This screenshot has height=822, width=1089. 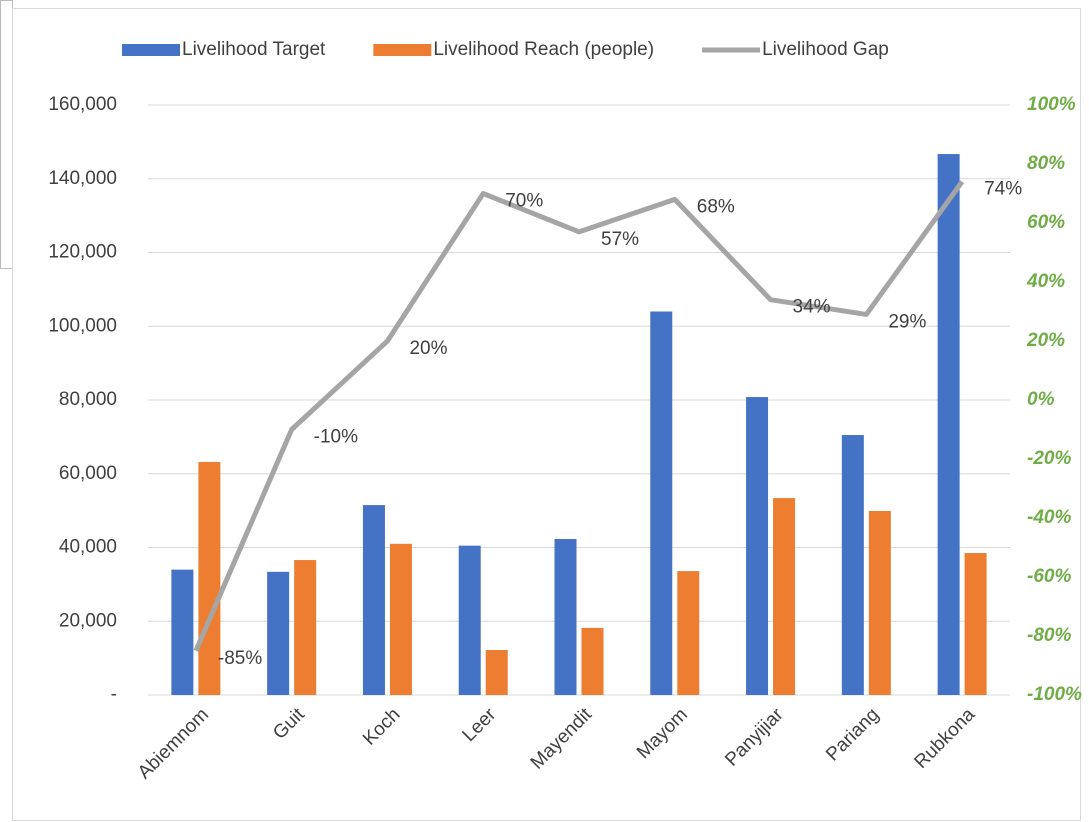 I want to click on y-tick-label: 80,000, so click(x=88, y=399).